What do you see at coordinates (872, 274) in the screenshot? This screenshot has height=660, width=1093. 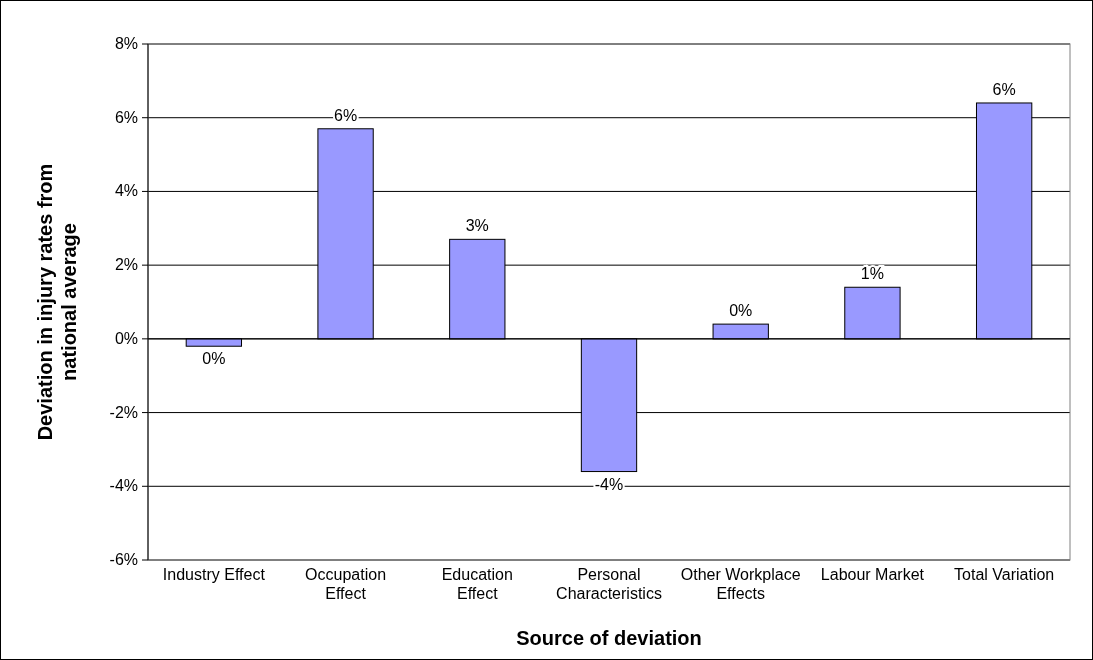 I see `data-label: 1%` at bounding box center [872, 274].